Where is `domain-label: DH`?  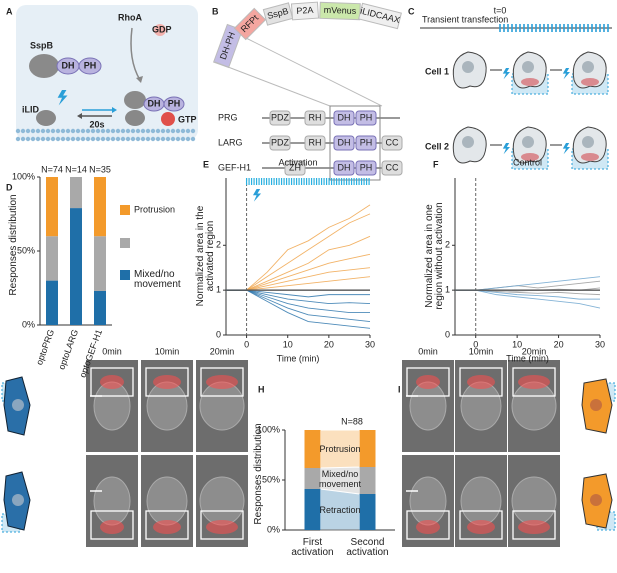
domain-label: DH is located at coordinates (344, 117).